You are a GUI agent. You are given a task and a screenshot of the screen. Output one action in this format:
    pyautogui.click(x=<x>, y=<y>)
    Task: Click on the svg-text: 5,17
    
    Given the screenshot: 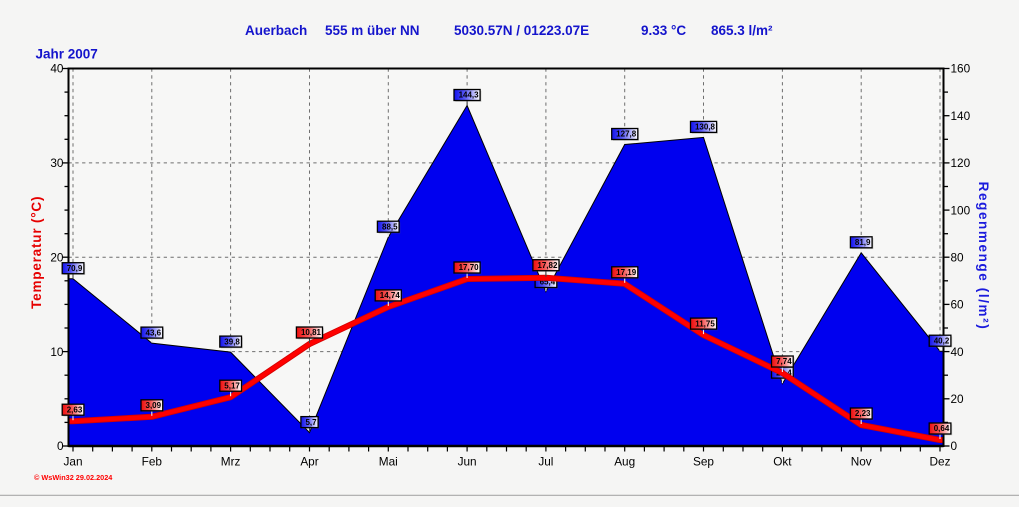 What is the action you would take?
    pyautogui.click(x=232, y=385)
    